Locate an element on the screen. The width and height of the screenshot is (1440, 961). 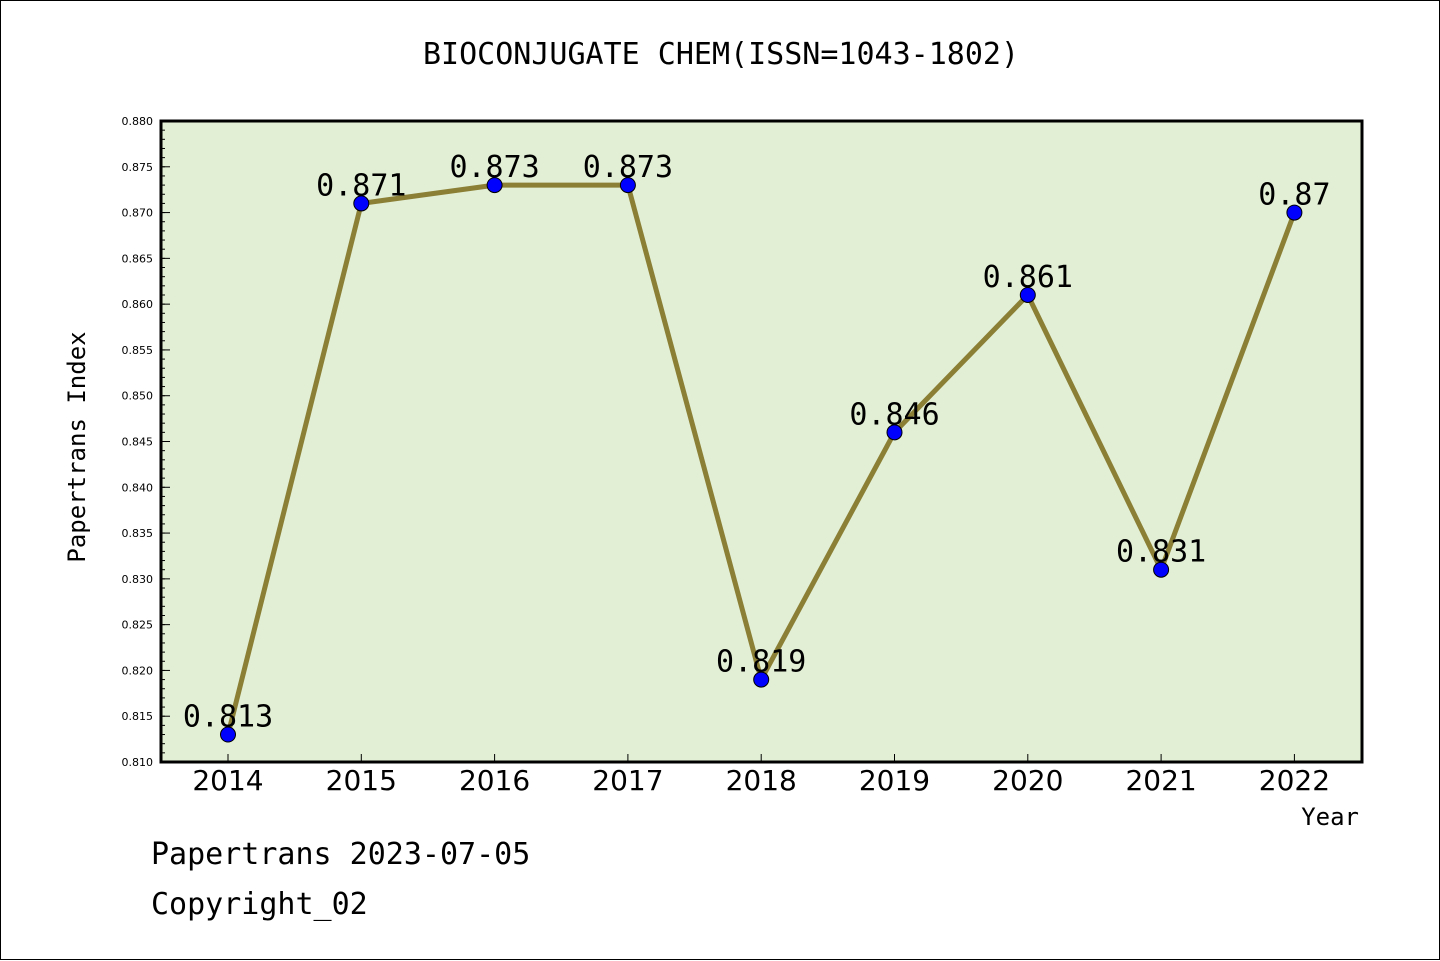
y-tick-label: 0.845 is located at coordinates (138, 442).